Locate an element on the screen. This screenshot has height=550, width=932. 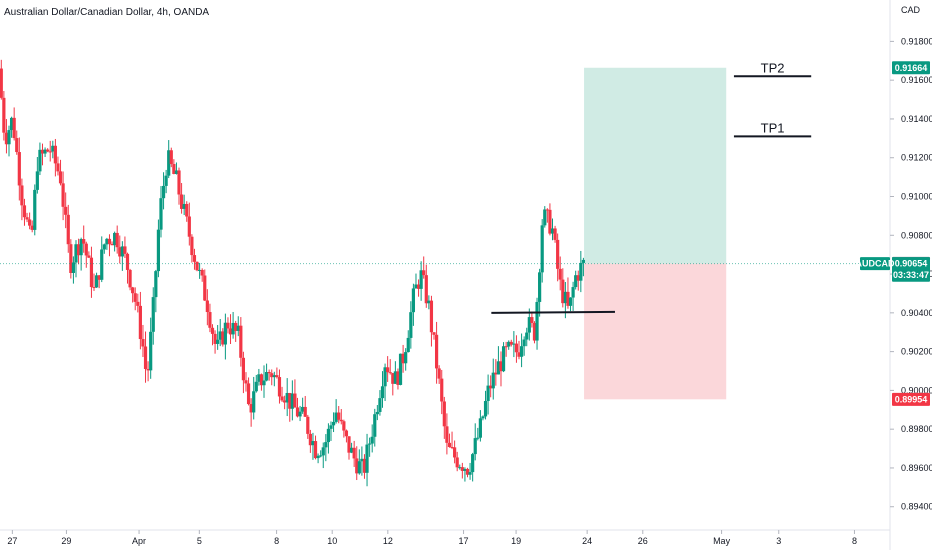
price-tick-label: 0.90800 is located at coordinates (916, 235).